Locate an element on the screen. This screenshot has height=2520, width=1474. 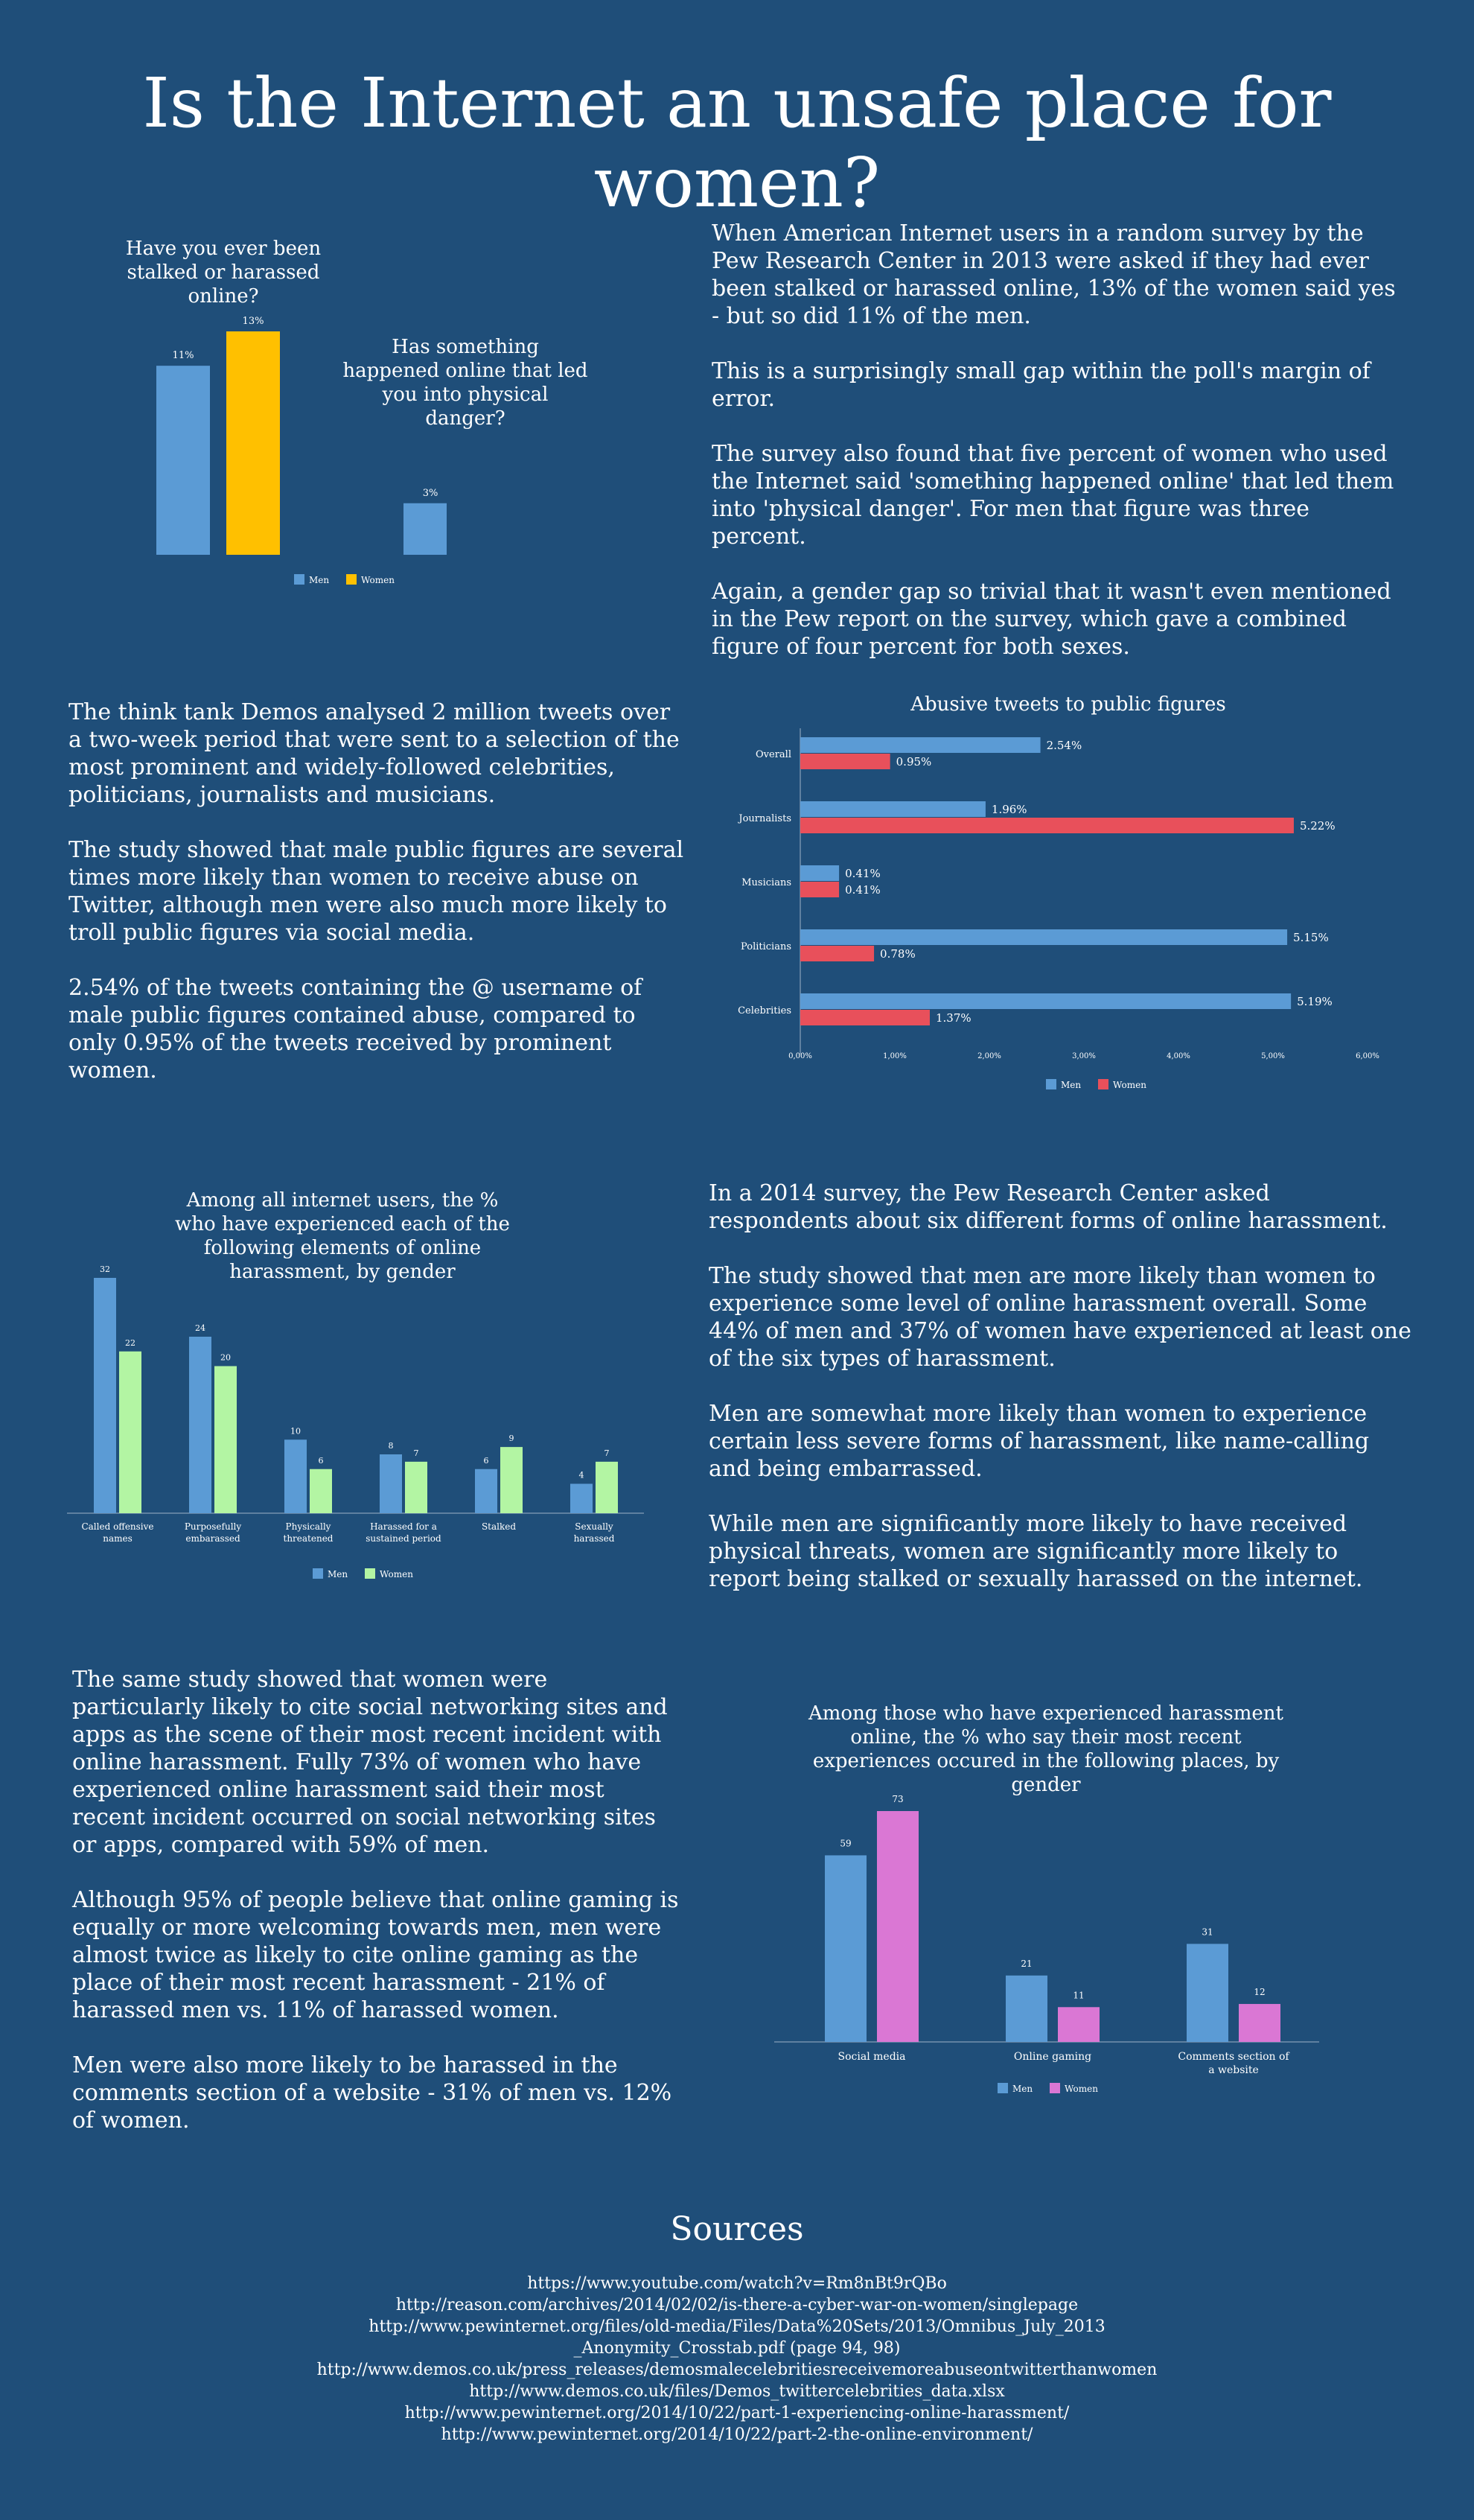
data-label: 10 is located at coordinates (296, 1431).